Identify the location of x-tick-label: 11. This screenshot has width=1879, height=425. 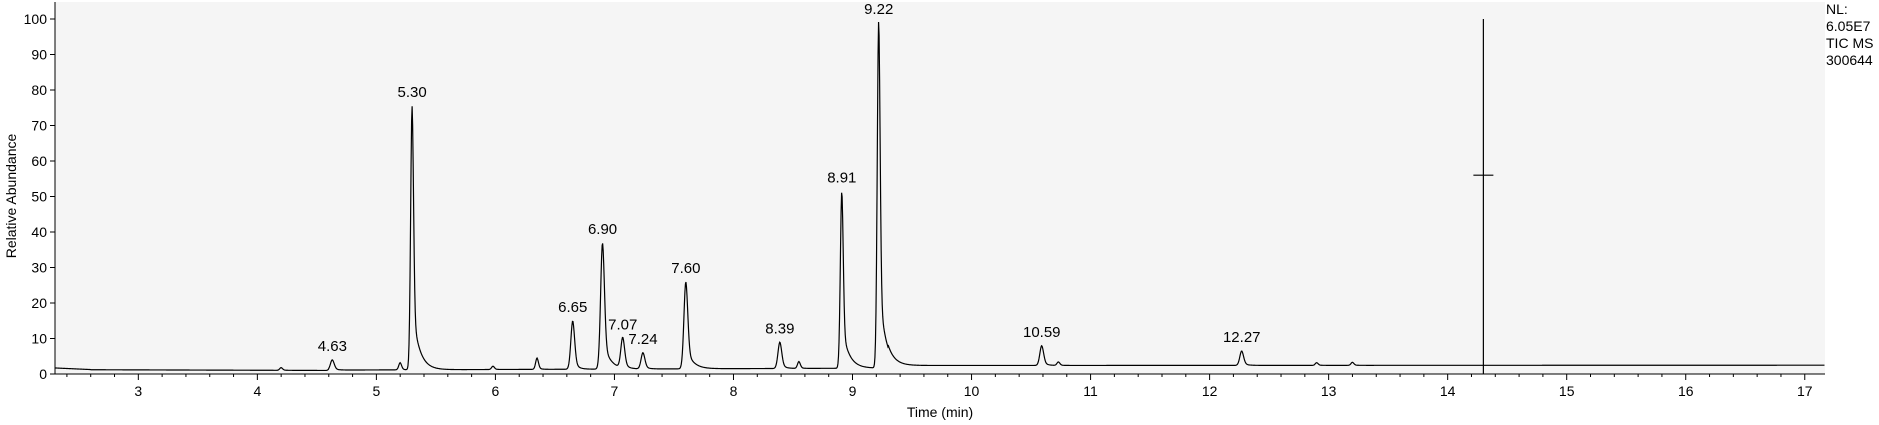
(1090, 391).